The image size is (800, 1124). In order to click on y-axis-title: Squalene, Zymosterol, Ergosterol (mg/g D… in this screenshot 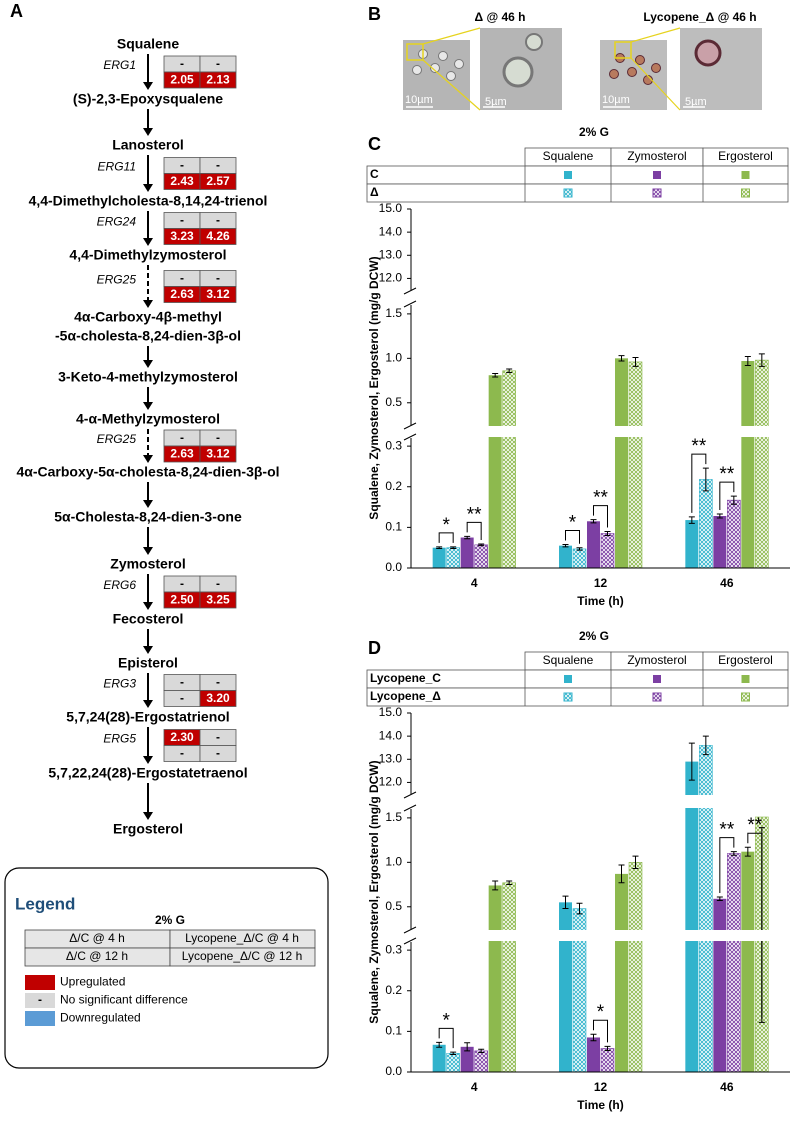, I will do `click(374, 891)`.